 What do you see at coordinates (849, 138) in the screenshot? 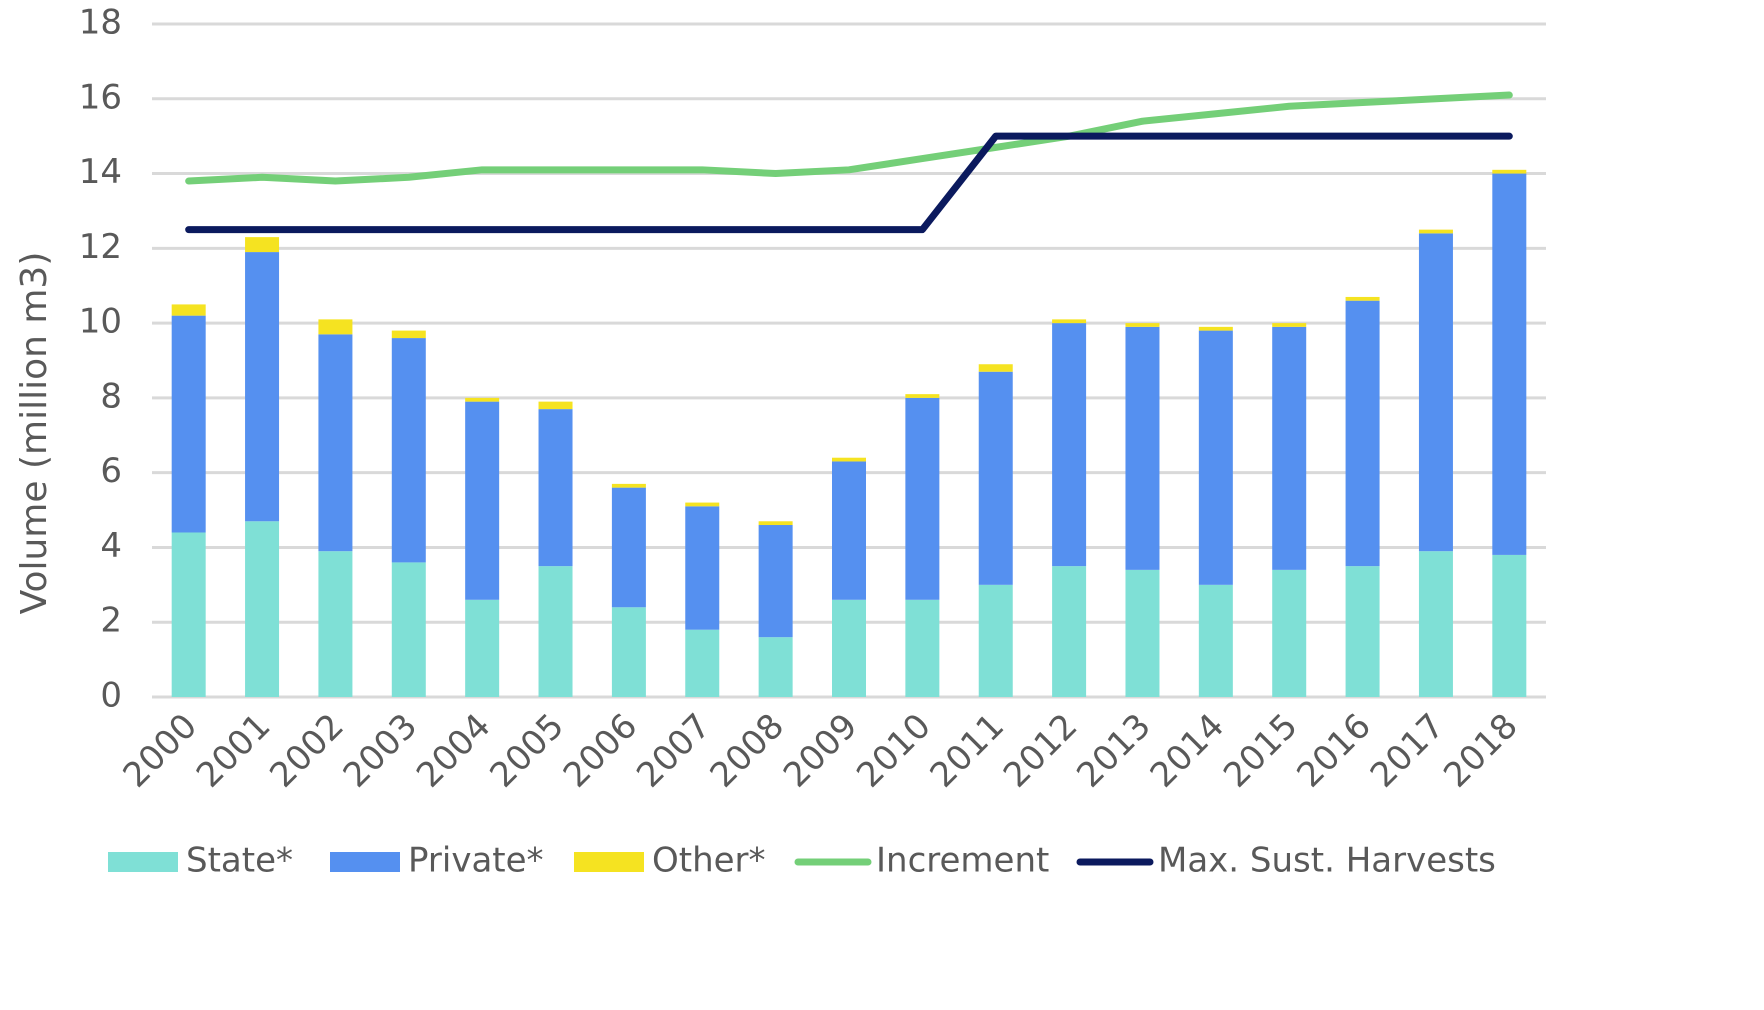
I see `line-increment` at bounding box center [849, 138].